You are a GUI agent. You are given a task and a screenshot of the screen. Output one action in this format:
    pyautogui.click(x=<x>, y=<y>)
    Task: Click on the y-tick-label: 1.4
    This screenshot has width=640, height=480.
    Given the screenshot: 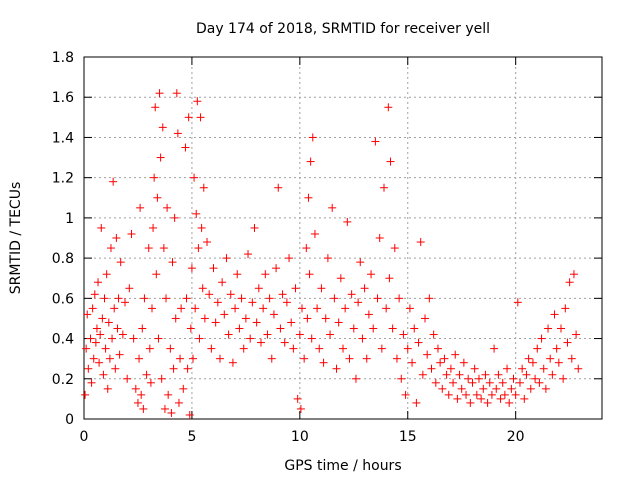 What is the action you would take?
    pyautogui.click(x=63, y=138)
    